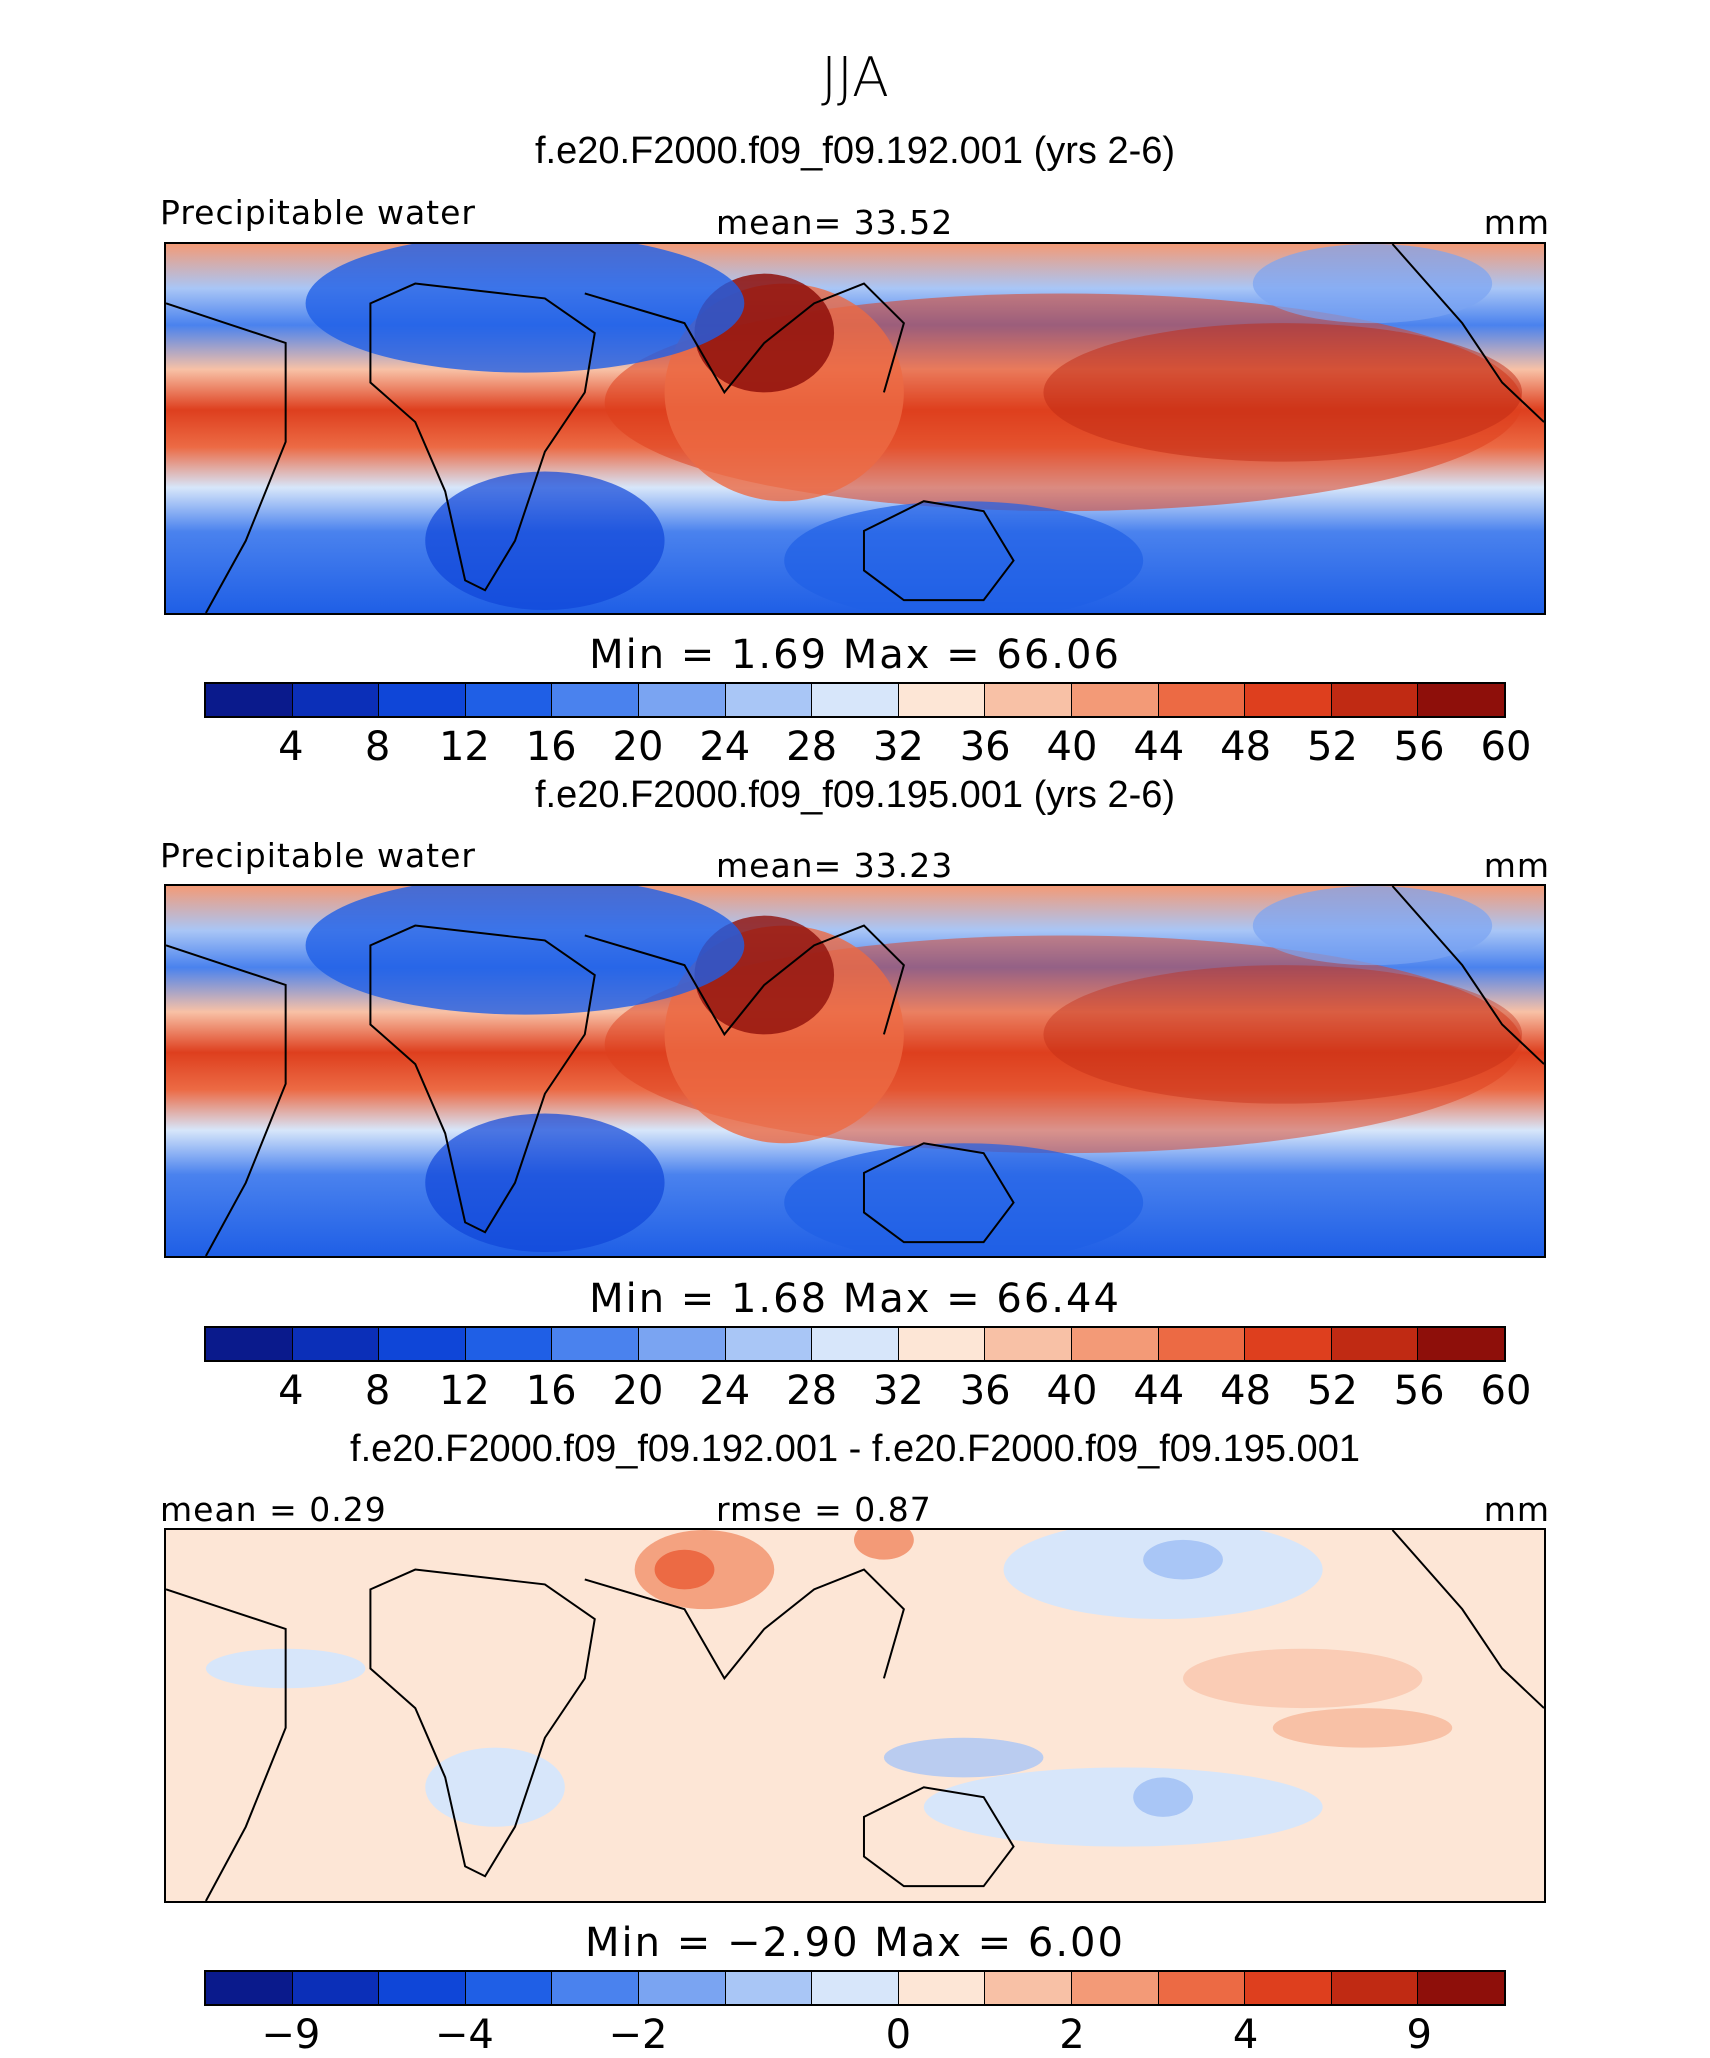 This screenshot has height=2058, width=1710. I want to click on panel-1-variable-label: Precipitable water, so click(318, 212).